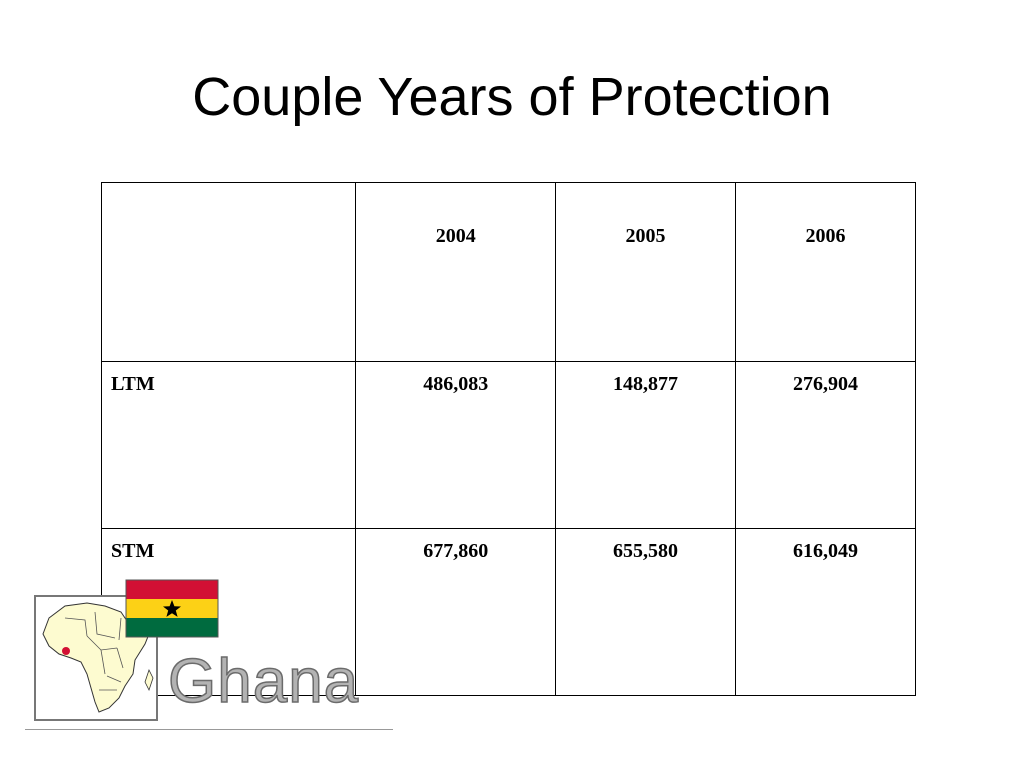 This screenshot has height=768, width=1024. Describe the element at coordinates (825, 445) in the screenshot. I see `table-cell: 276,904` at that location.